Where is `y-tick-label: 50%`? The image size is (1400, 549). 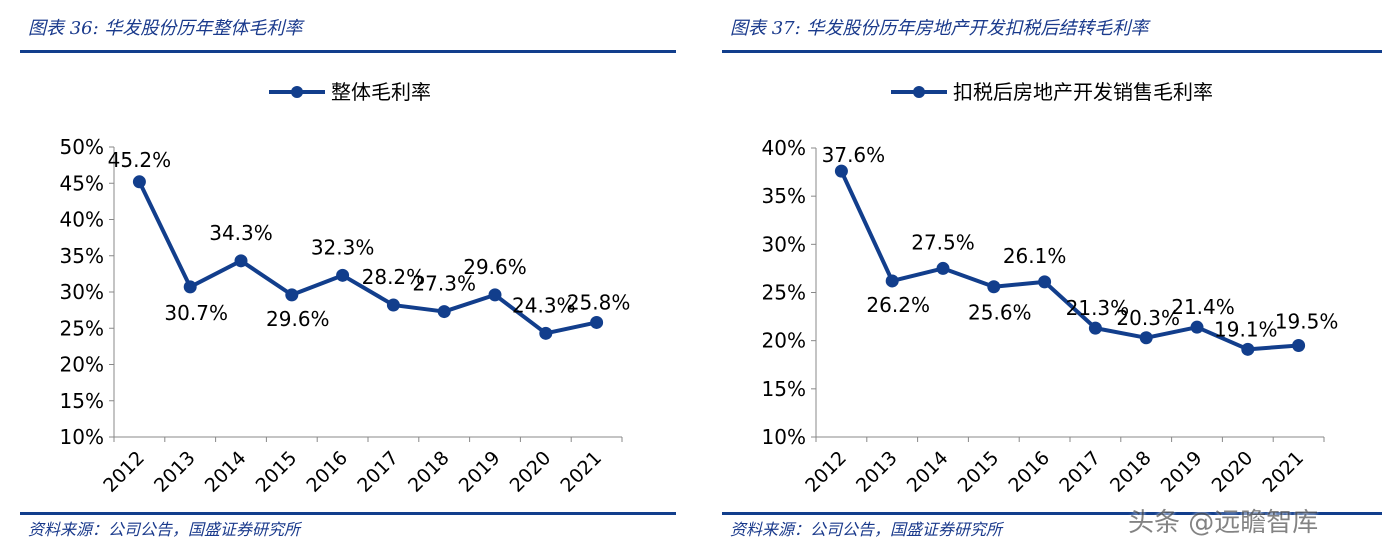 y-tick-label: 50% is located at coordinates (82, 147).